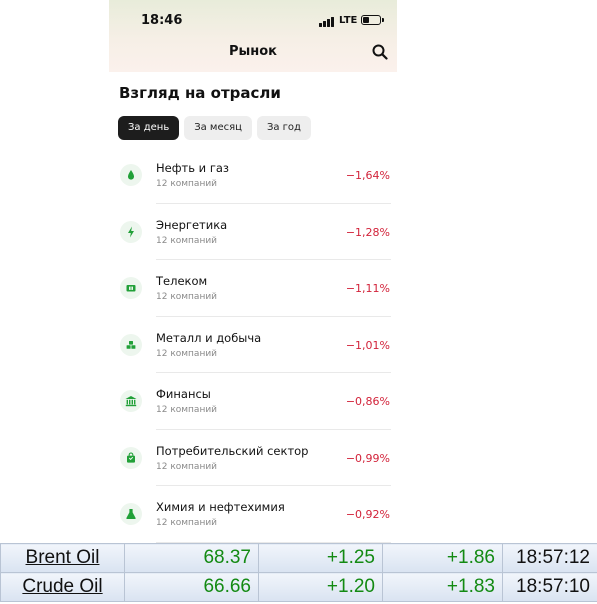 The width and height of the screenshot is (597, 604). Describe the element at coordinates (192, 224) in the screenshot. I see `sector-name: Энергетика` at that location.